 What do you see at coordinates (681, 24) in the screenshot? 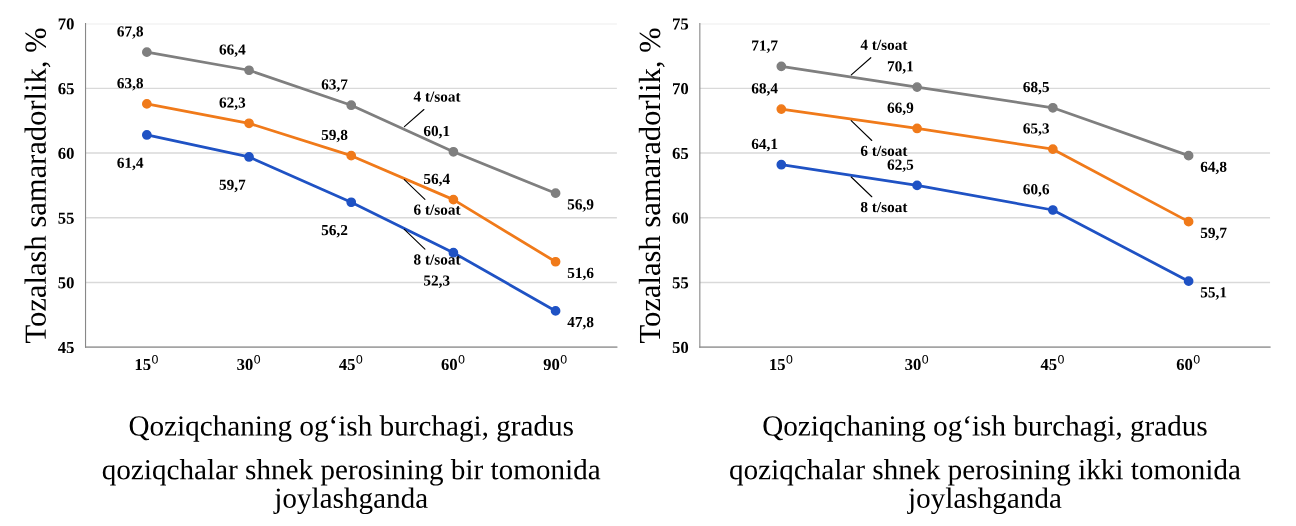
I see `y-tick-label: 75` at bounding box center [681, 24].